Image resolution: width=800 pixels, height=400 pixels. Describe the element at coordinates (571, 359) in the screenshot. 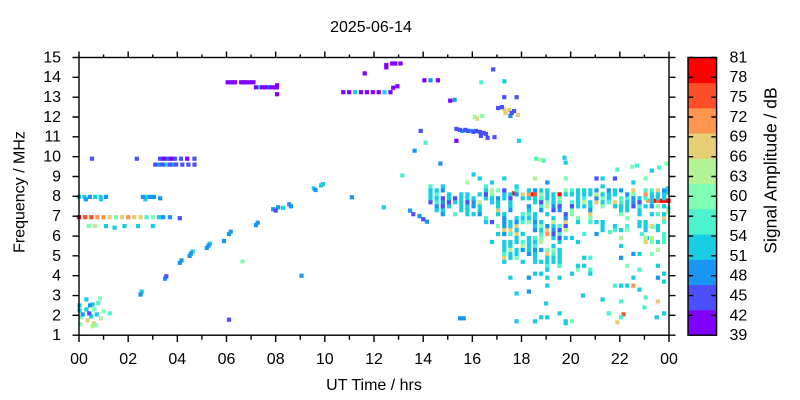

I see `svg-text: 20` at that location.